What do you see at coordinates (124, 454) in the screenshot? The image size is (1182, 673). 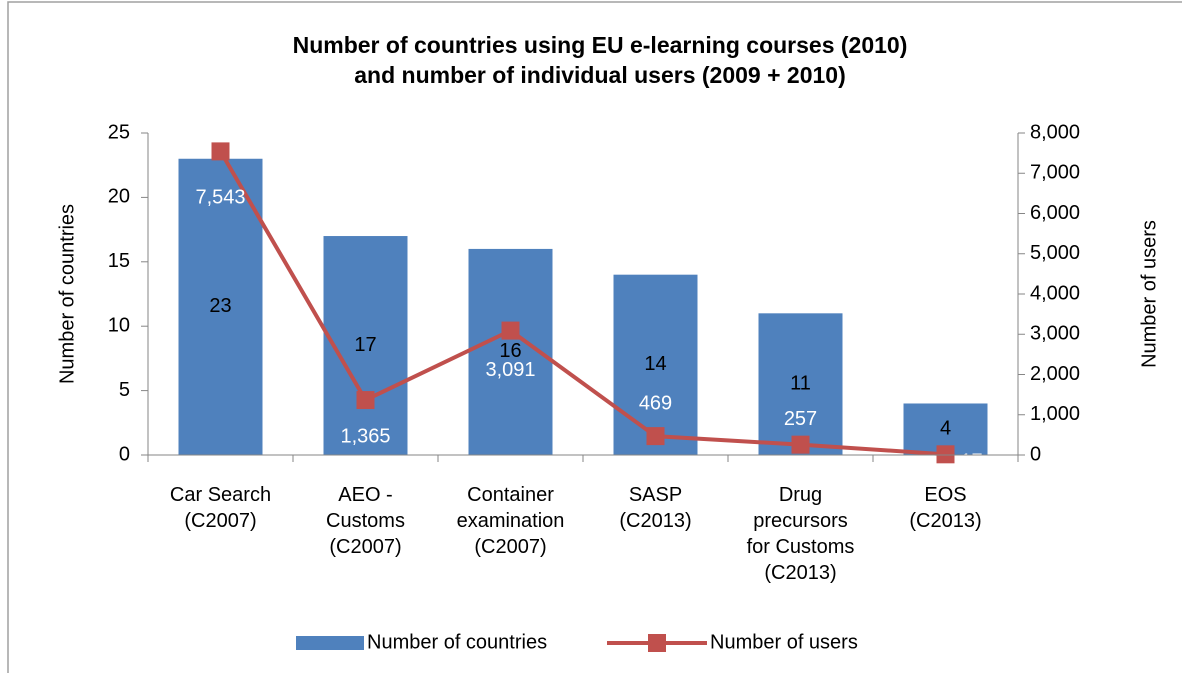 I see `y-tick-label: 0` at bounding box center [124, 454].